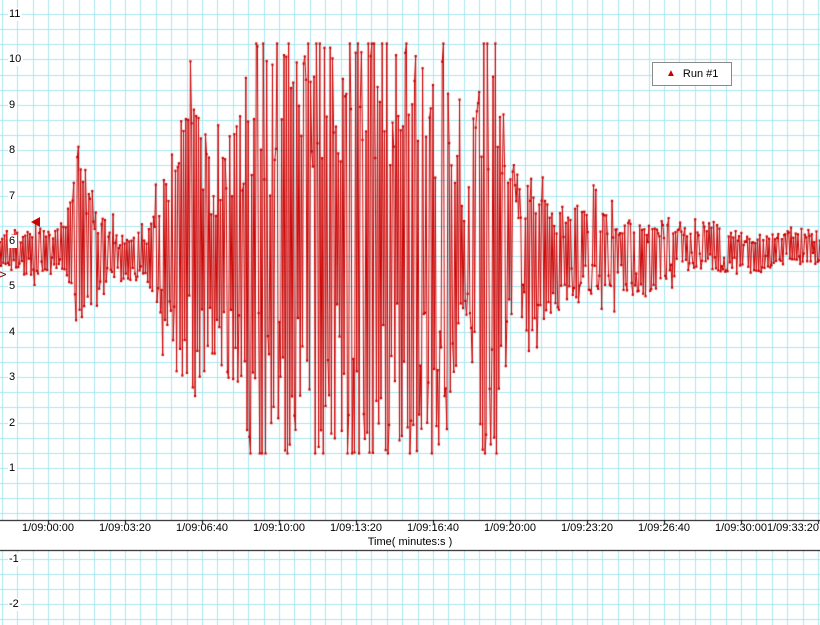 Image resolution: width=820 pixels, height=625 pixels. What do you see at coordinates (13, 287) in the screenshot?
I see `y-tick-label: 5` at bounding box center [13, 287].